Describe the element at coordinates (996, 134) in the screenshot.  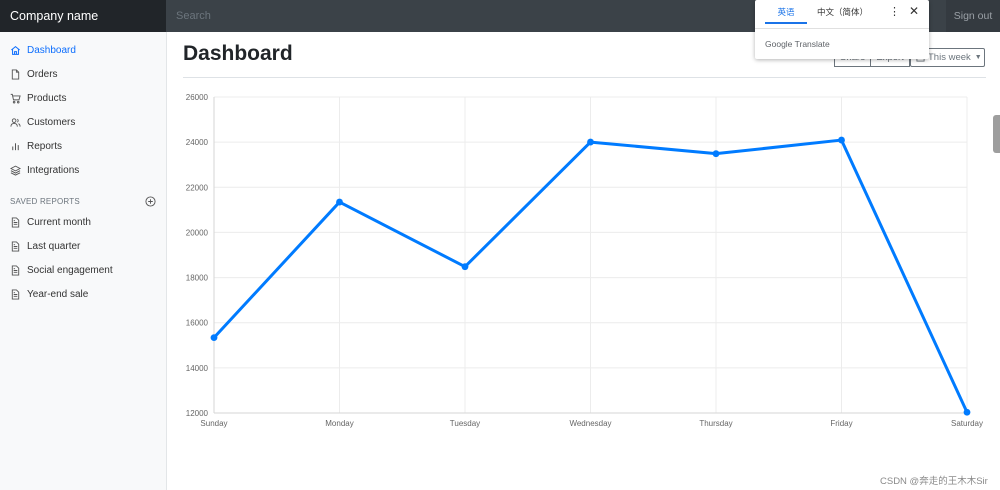
I see `feedback-side-tab` at that location.